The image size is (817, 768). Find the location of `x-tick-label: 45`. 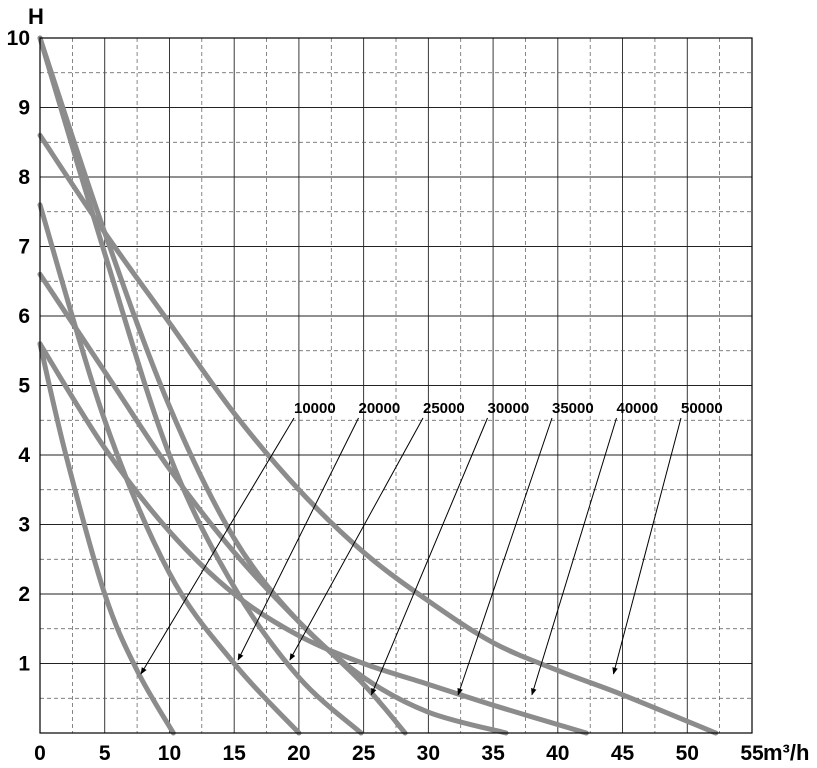

x-tick-label: 45 is located at coordinates (623, 753).